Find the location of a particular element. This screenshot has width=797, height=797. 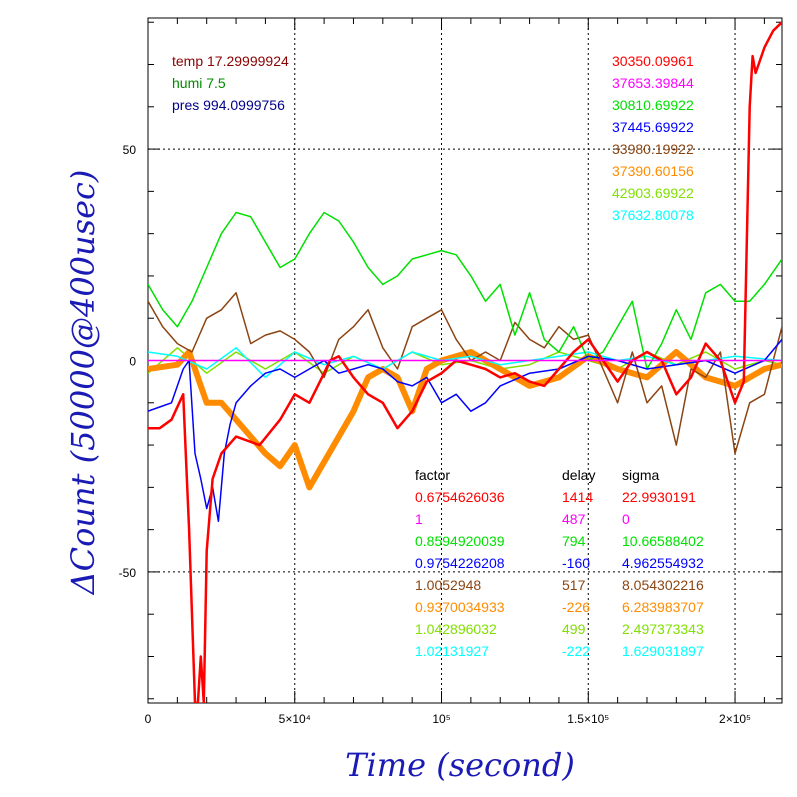

env-readout: temp 17.29999924 is located at coordinates (230, 61).